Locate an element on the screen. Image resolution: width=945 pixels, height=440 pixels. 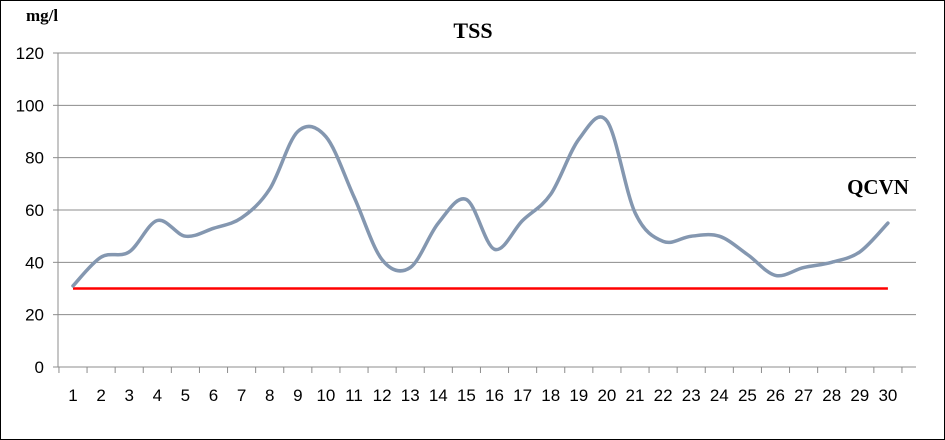
x-tick-label: 26 is located at coordinates (775, 395).